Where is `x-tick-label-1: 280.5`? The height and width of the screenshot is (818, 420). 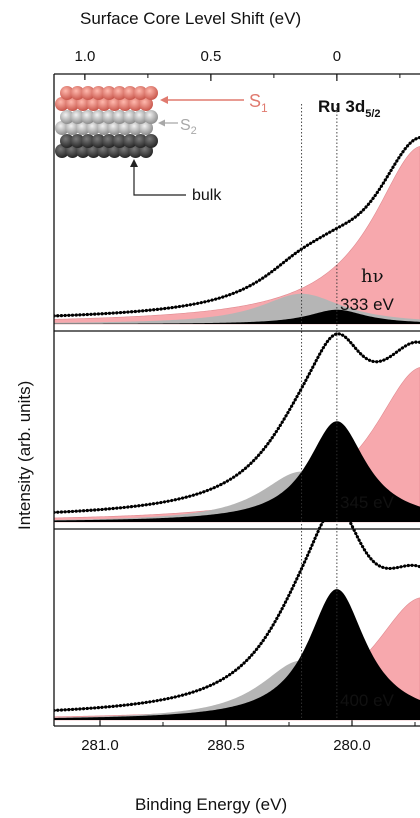
x-tick-label-1: 280.5 is located at coordinates (226, 745).